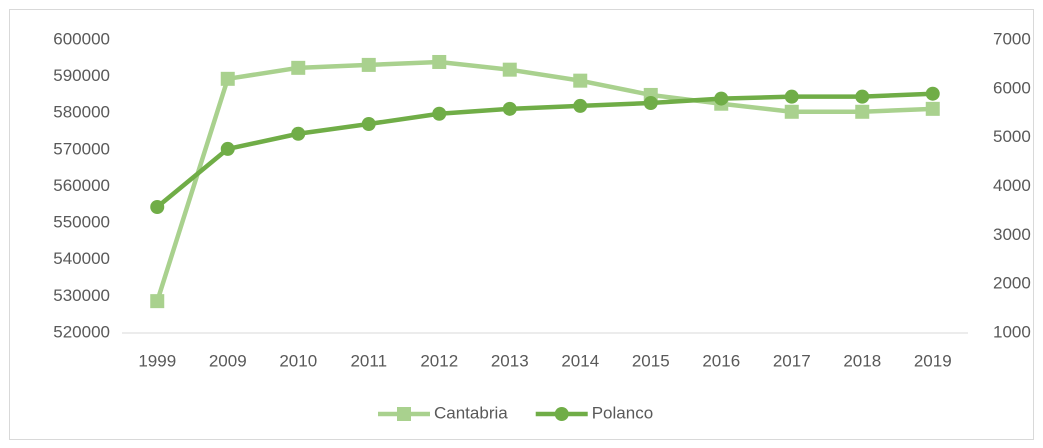  I want to click on y2-tick-label: 3000, so click(1012, 234).